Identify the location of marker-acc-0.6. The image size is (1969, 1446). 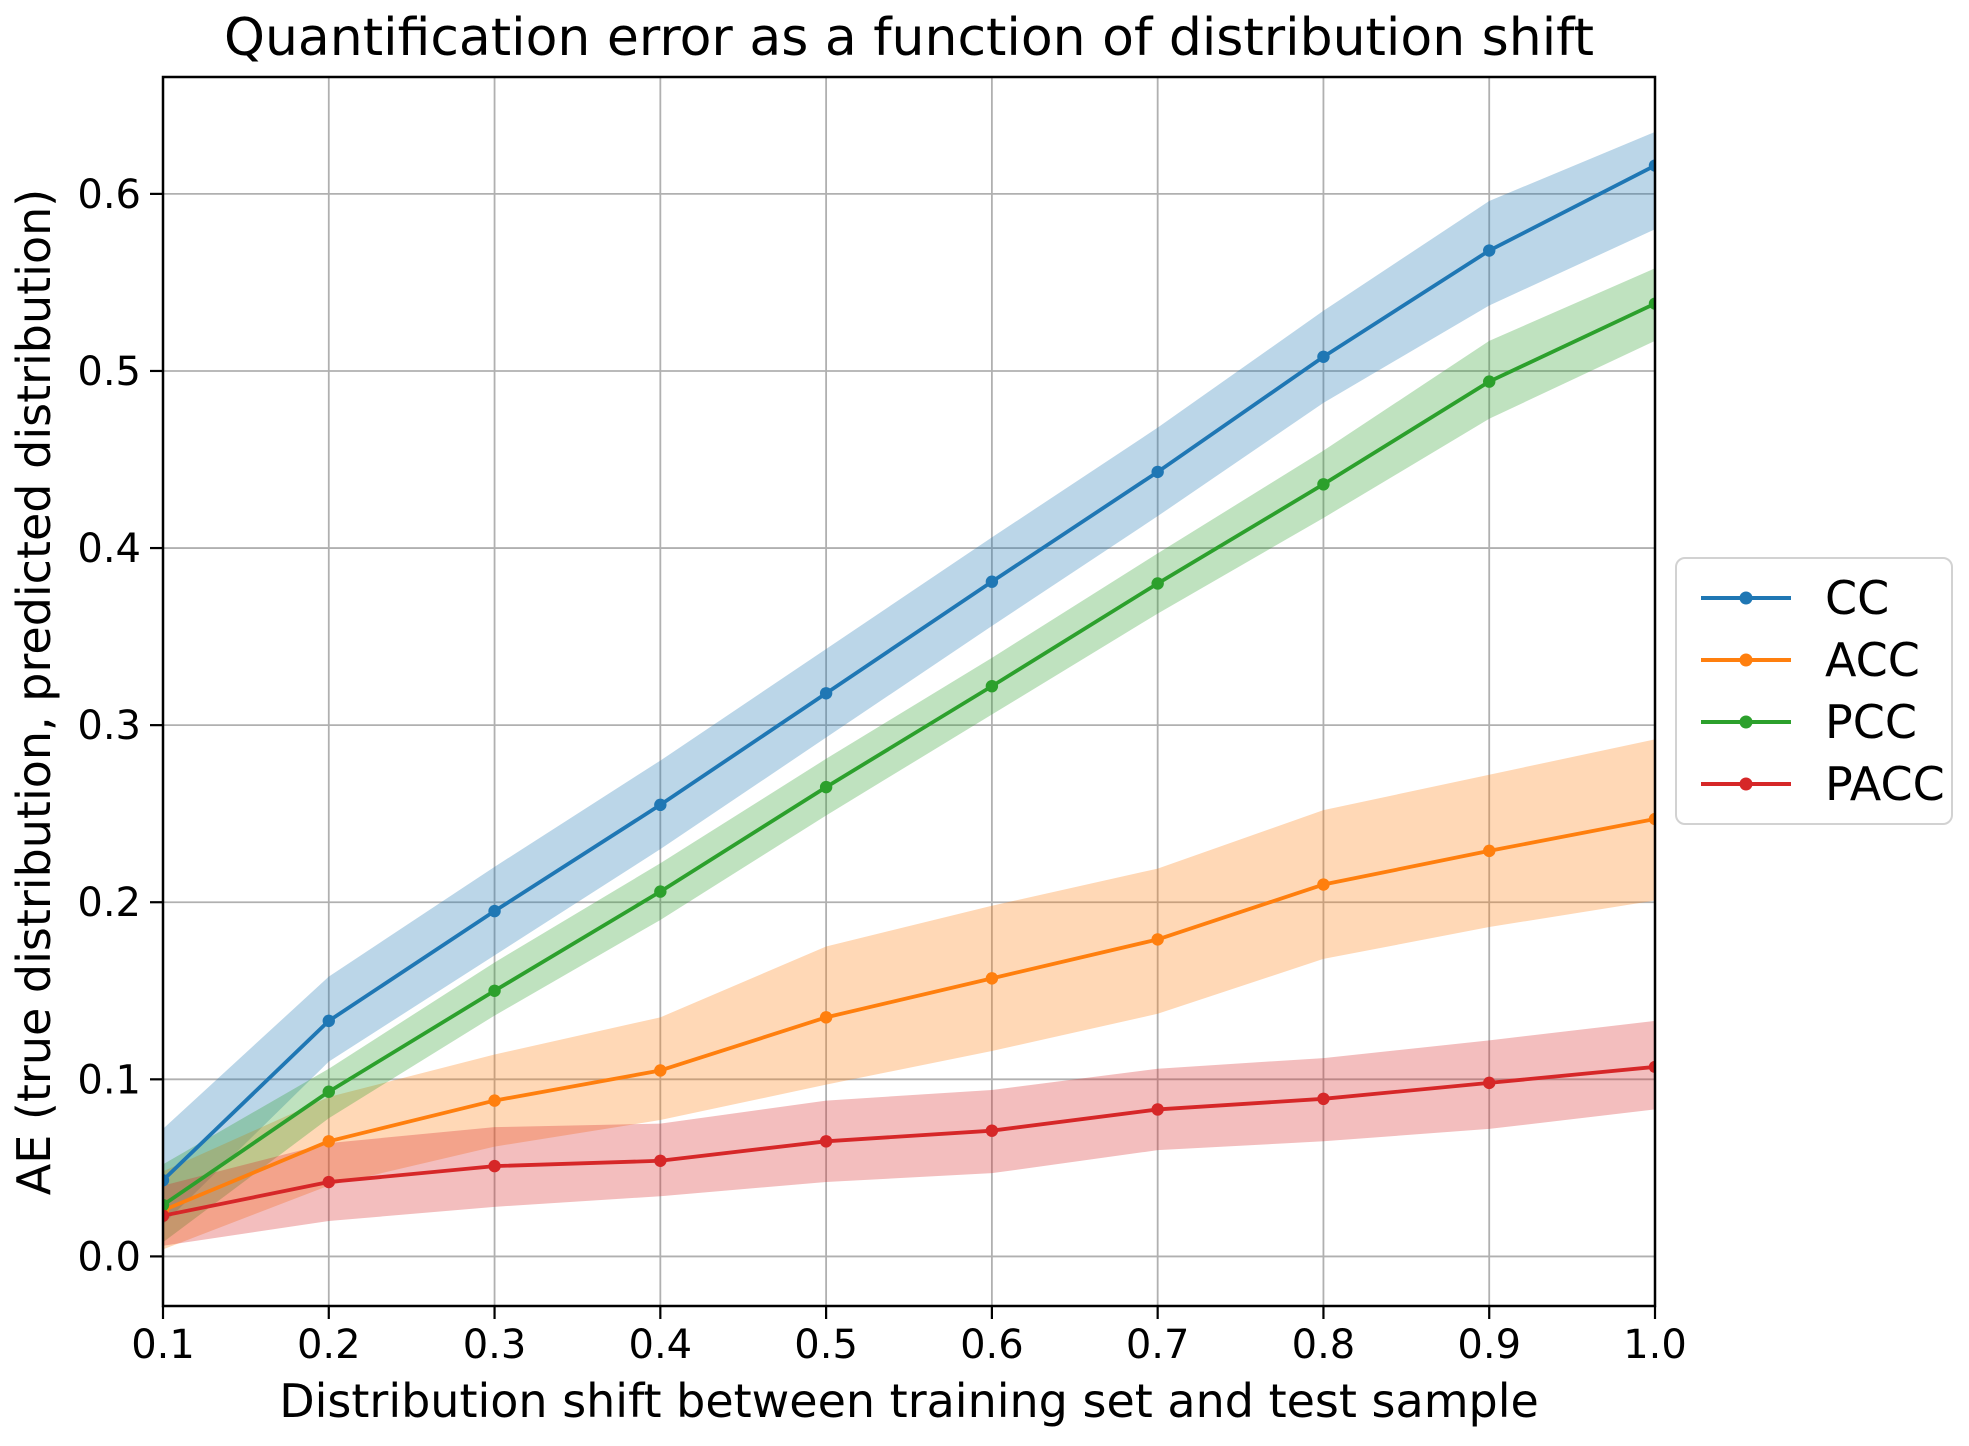
(992, 978).